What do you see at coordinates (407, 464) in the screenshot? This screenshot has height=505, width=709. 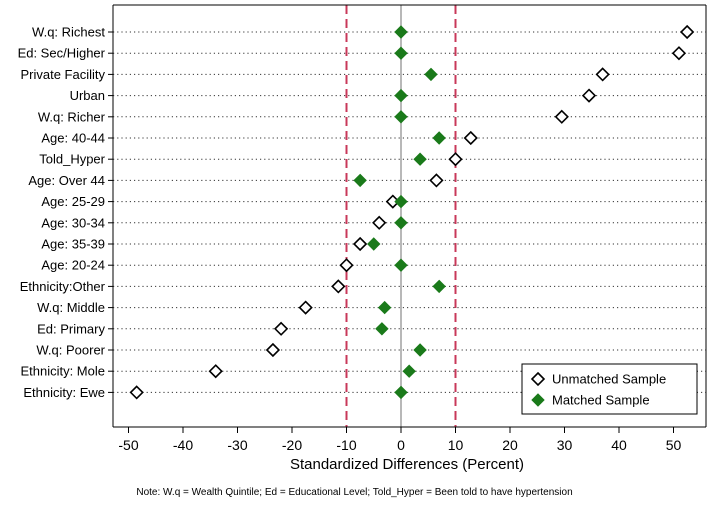 I see `x-axis-title: Standardized Differences (Percent)` at bounding box center [407, 464].